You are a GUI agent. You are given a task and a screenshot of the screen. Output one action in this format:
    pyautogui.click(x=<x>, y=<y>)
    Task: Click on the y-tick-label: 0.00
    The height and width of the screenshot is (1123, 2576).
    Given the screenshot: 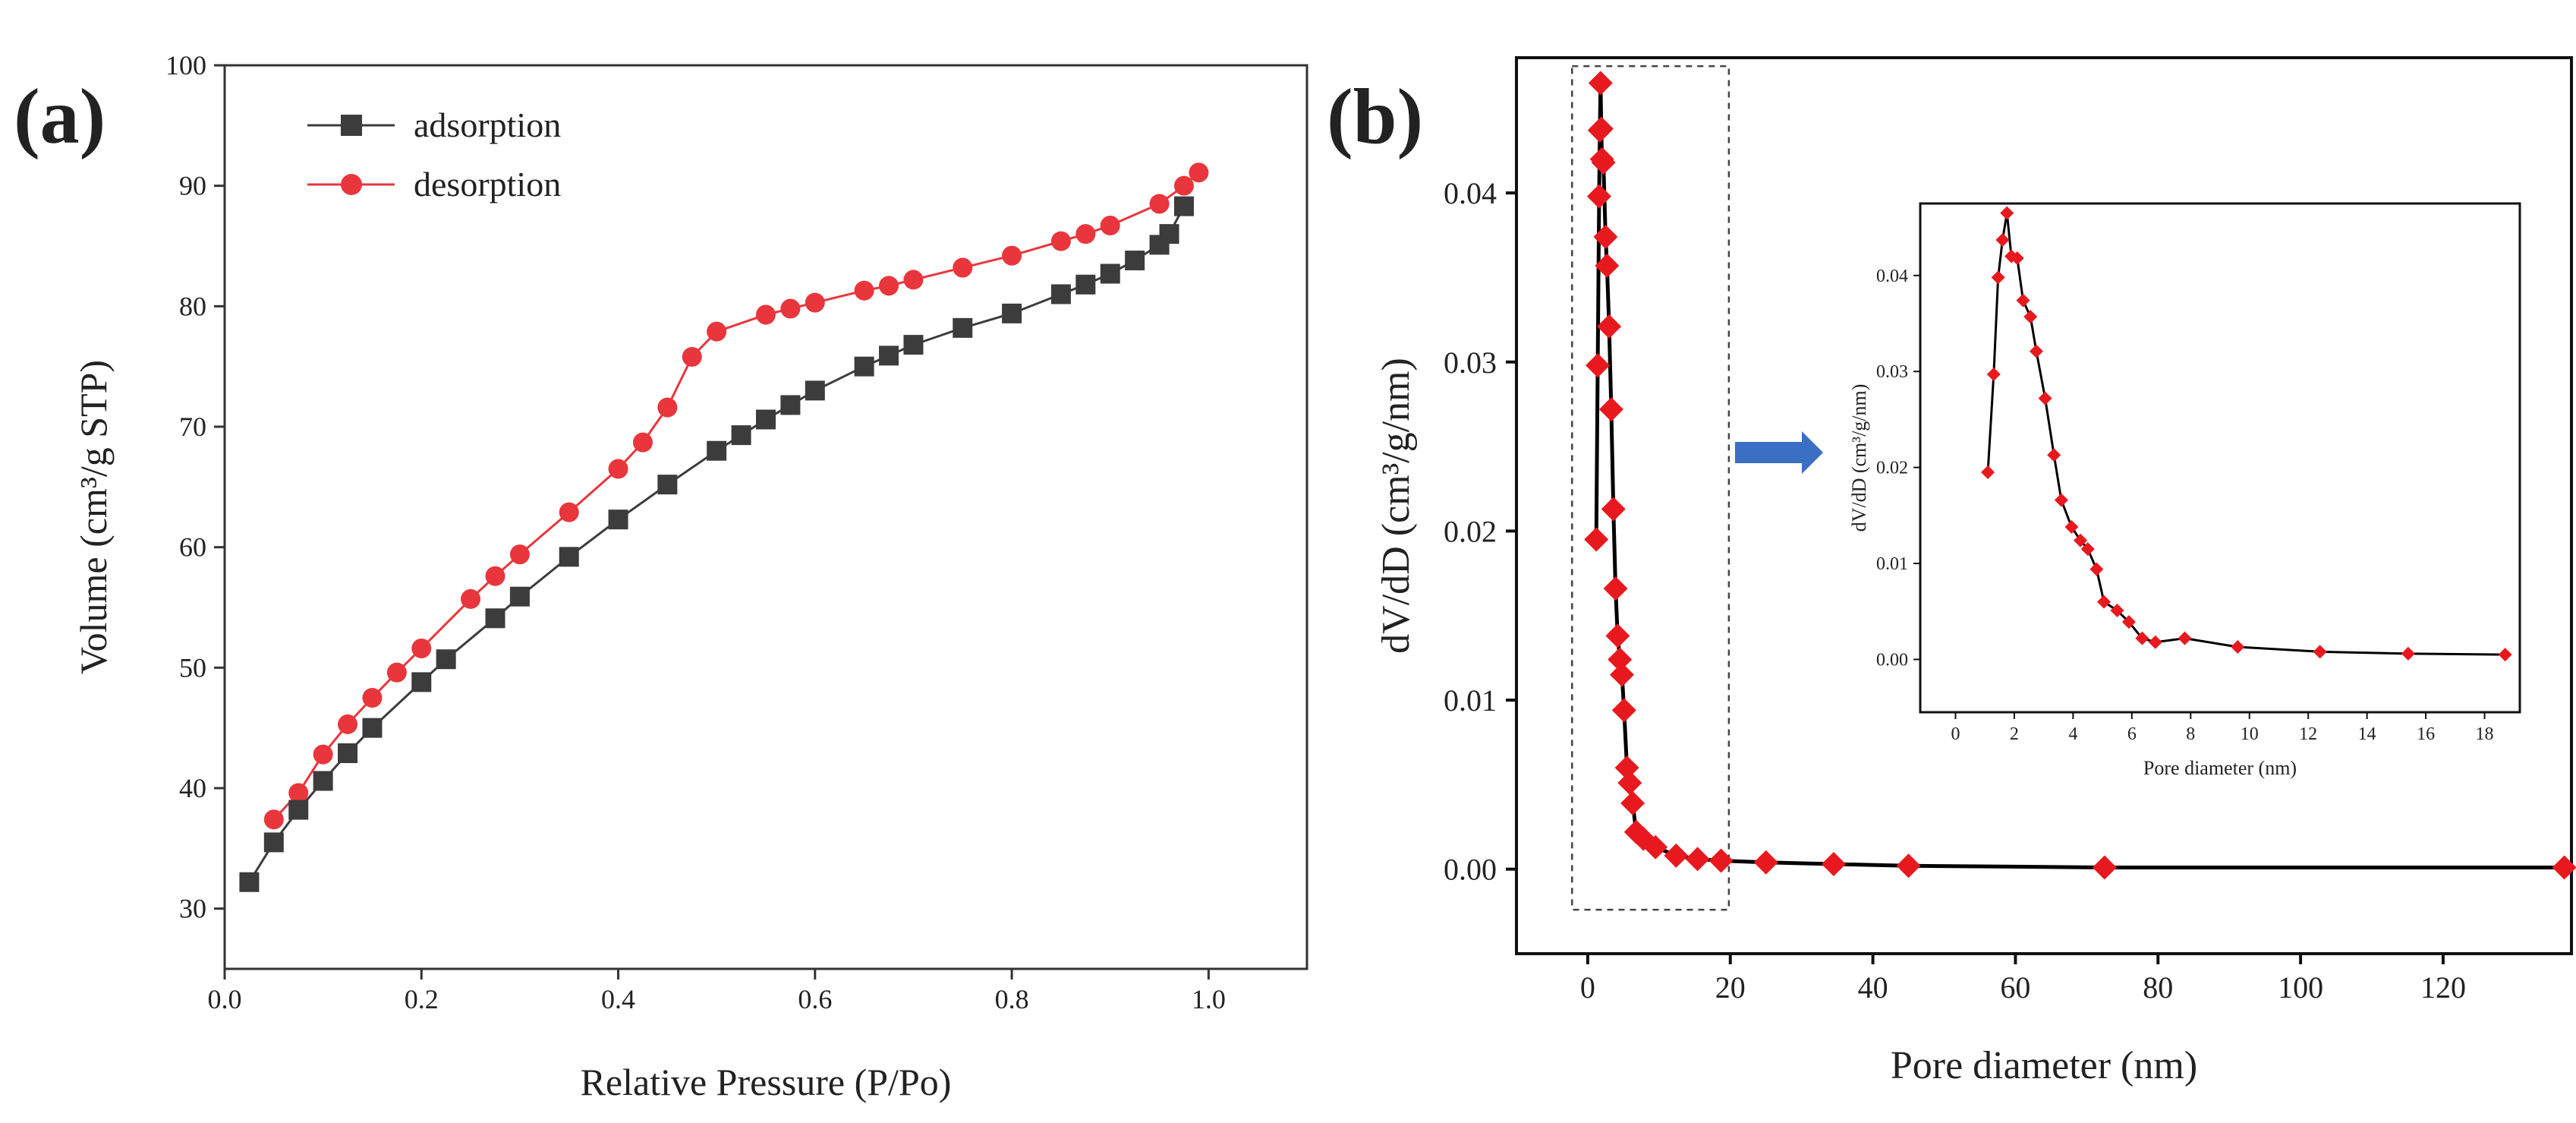 What is the action you would take?
    pyautogui.click(x=1892, y=660)
    